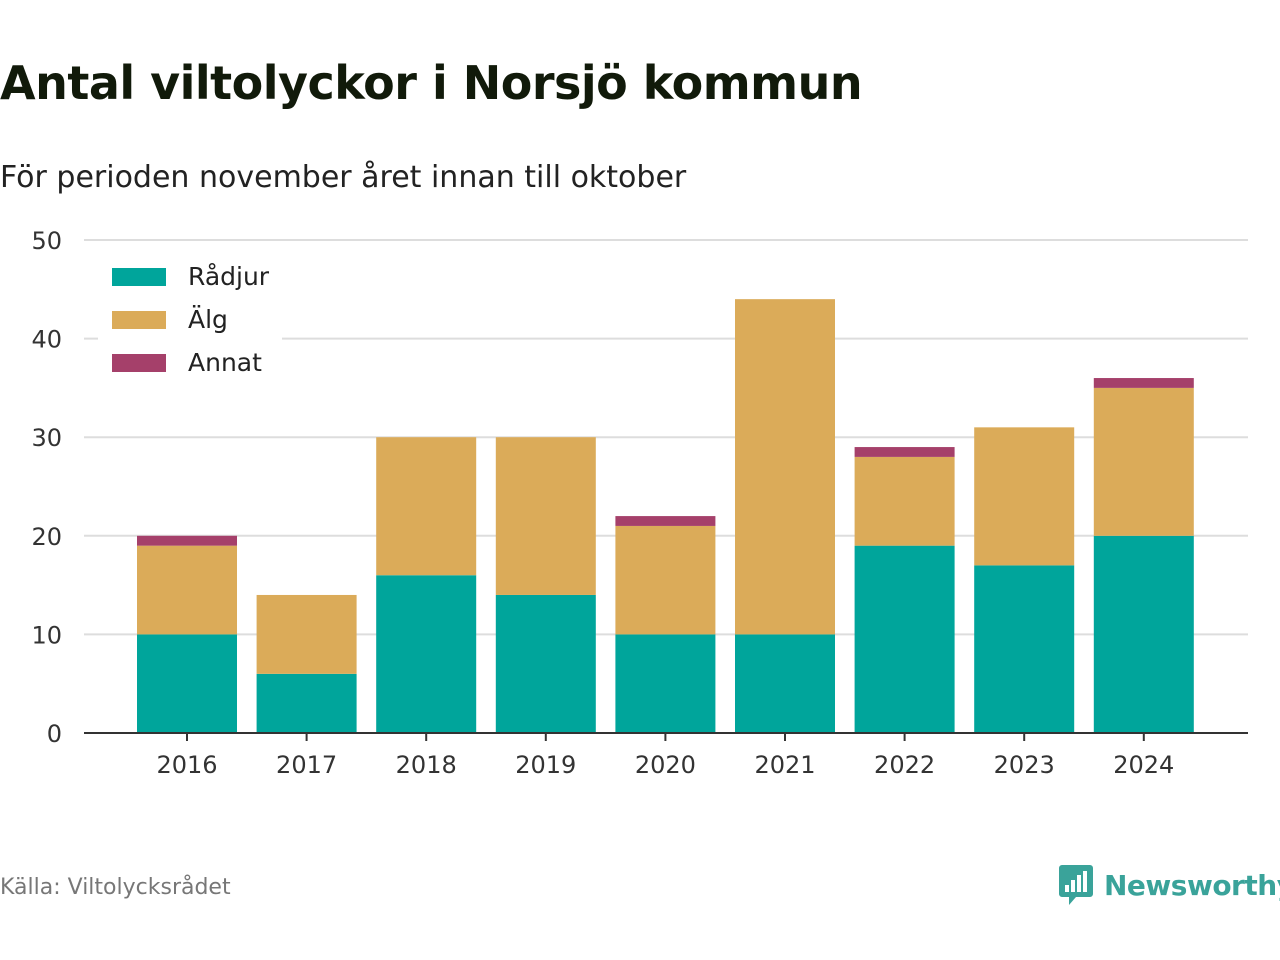 Image resolution: width=1280 pixels, height=960 pixels. What do you see at coordinates (46, 635) in the screenshot?
I see `y-tick-label: 10` at bounding box center [46, 635].